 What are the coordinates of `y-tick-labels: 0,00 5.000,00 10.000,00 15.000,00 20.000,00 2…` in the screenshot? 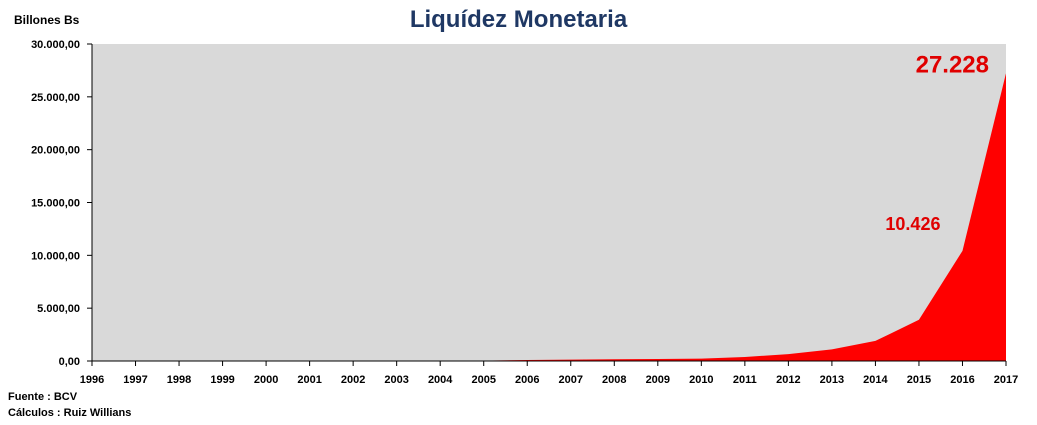 It's located at (55, 203).